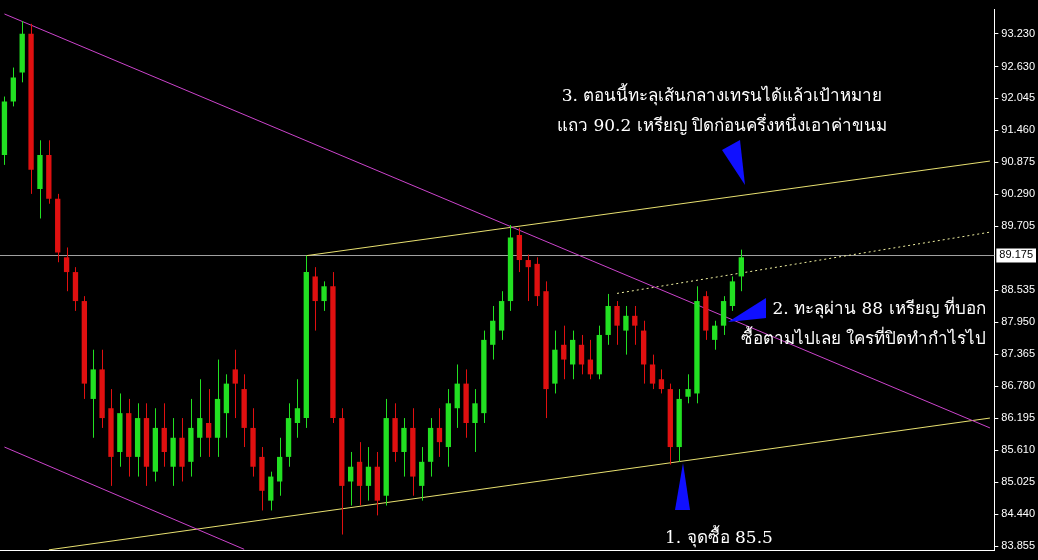 This screenshot has width=1038, height=560. What do you see at coordinates (722, 109) in the screenshot?
I see `annotation: 3. ตอนนี้ทะลุเส้นกลางเทรนได้แล้วเป้าหมาย แถว 90.2 เหรียญ ปิดก่อนครึ่งหนึ่งเอาค่าขนม` at bounding box center [722, 109].